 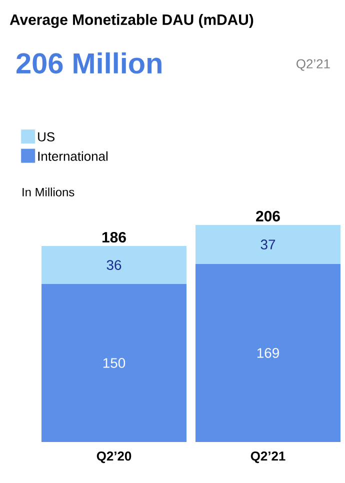 What do you see at coordinates (114, 237) in the screenshot?
I see `total-label: 186` at bounding box center [114, 237].